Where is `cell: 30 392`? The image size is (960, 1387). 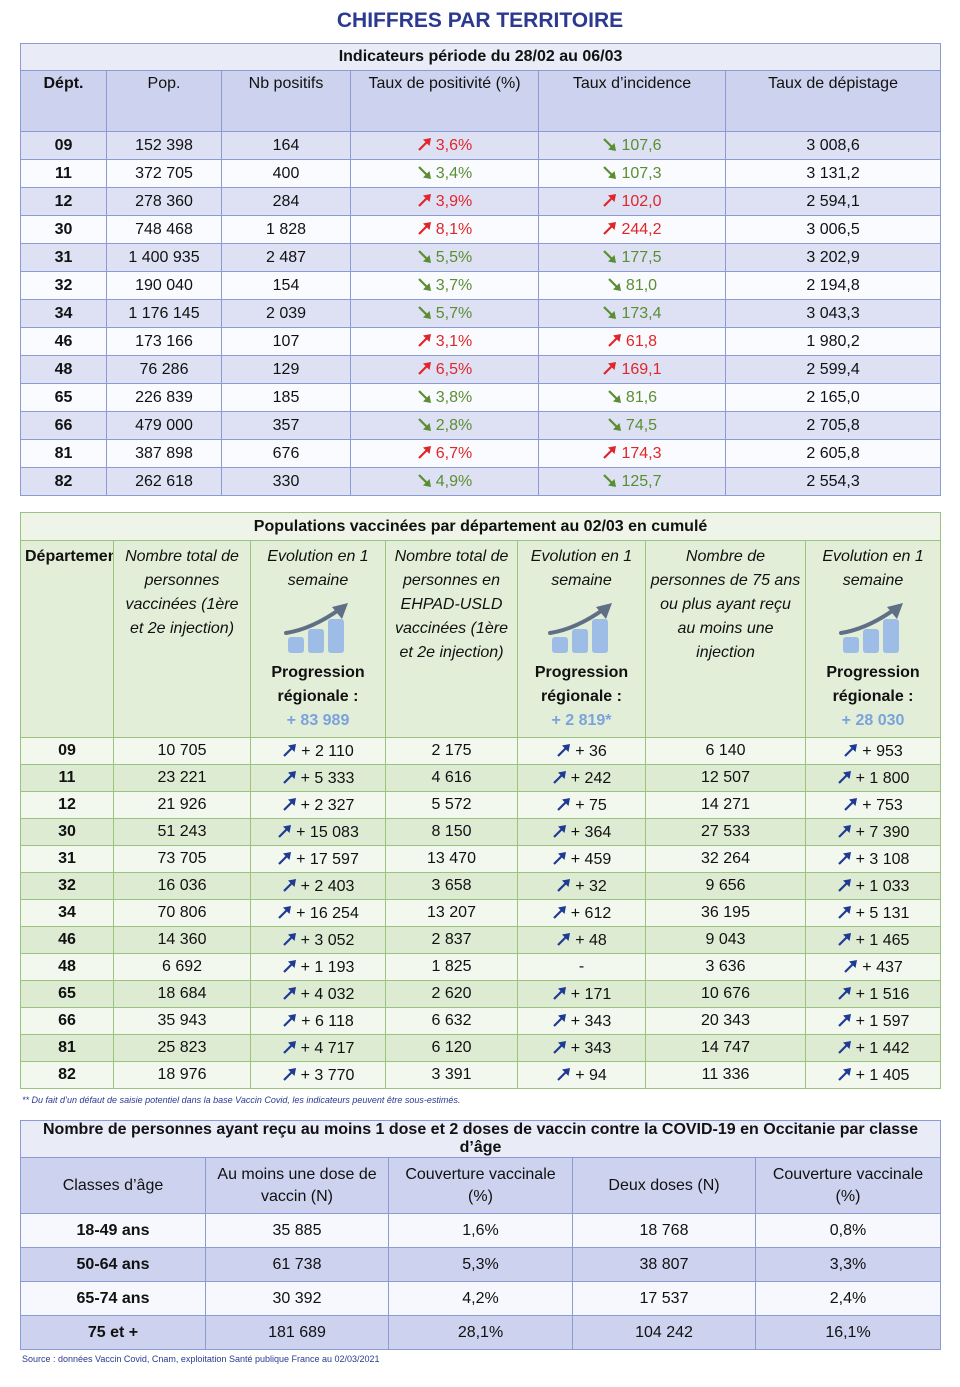 cell: 30 392 is located at coordinates (297, 1298).